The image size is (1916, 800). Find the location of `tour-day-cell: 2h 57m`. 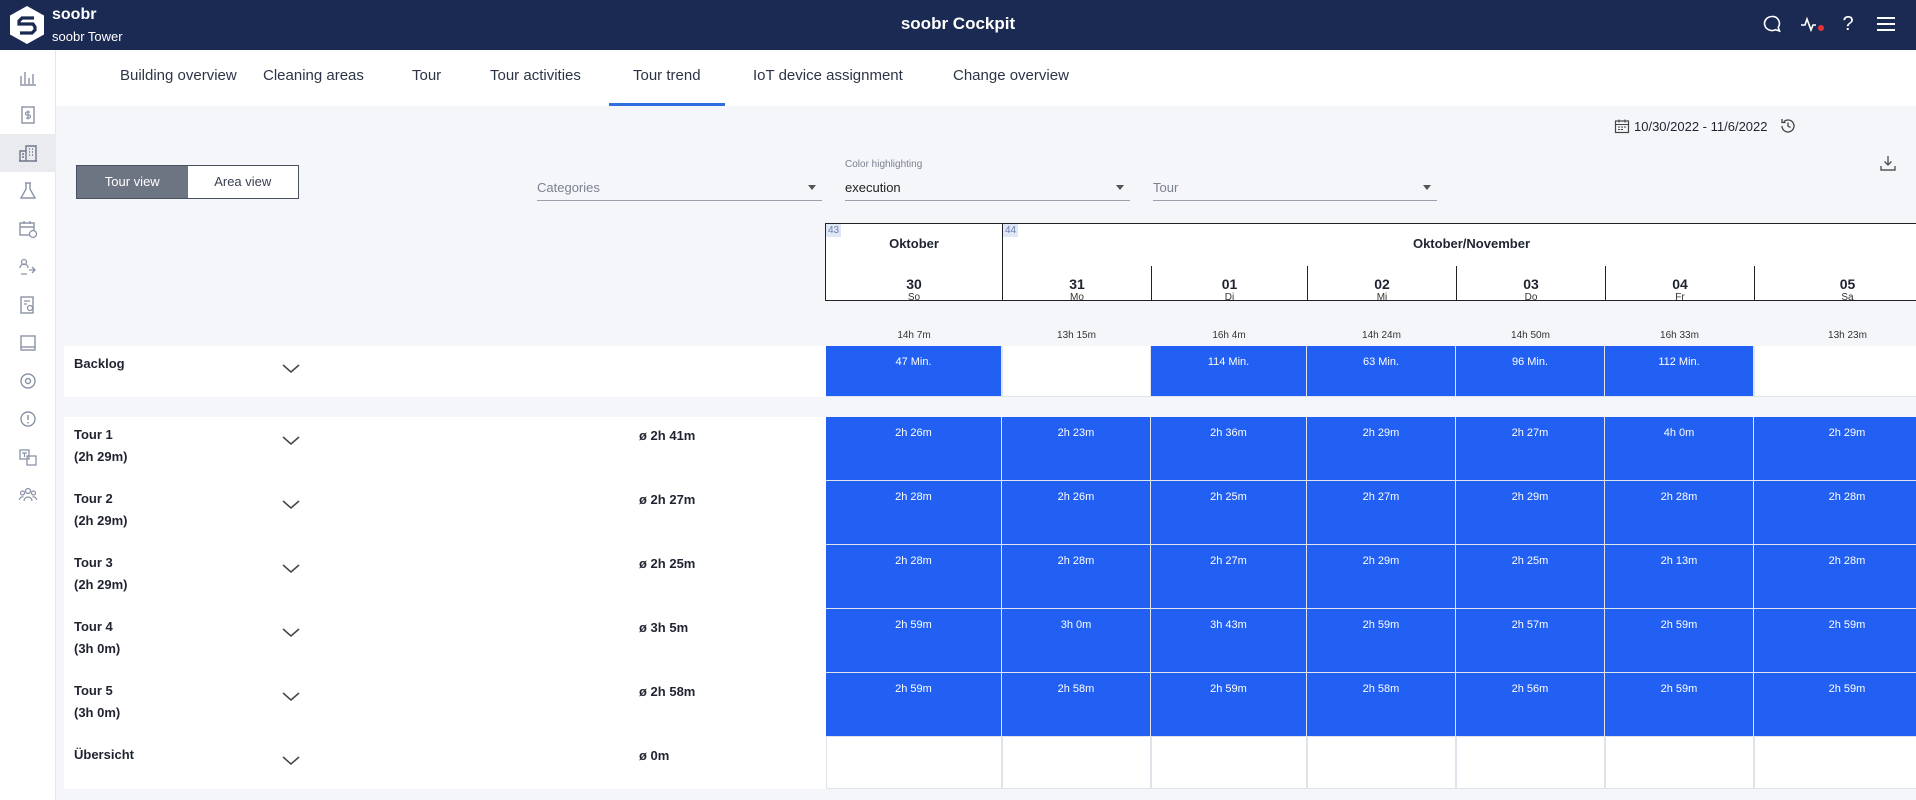

tour-day-cell: 2h 57m is located at coordinates (1530, 641).